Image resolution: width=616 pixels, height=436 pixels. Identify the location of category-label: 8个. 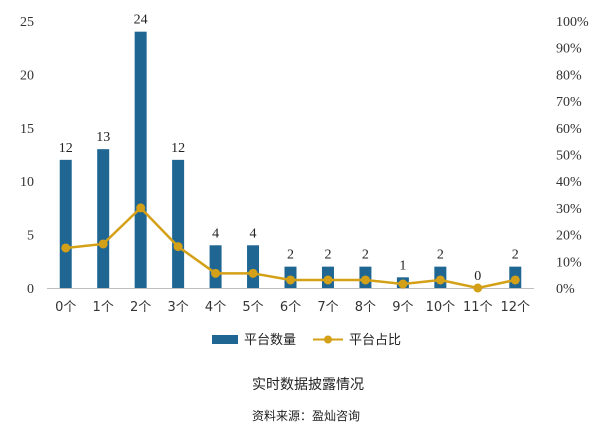
(365, 307).